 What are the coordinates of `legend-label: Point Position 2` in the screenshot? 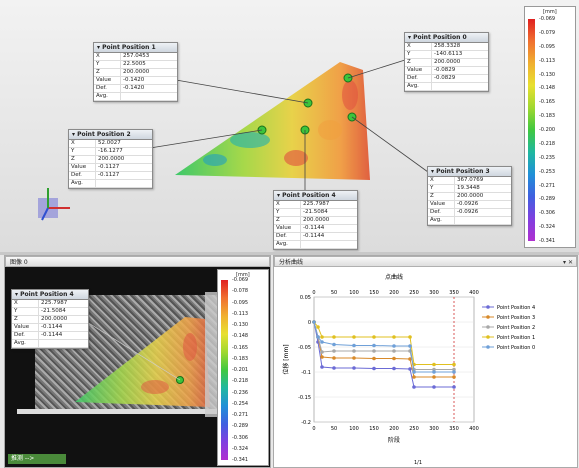 It's located at (516, 328).